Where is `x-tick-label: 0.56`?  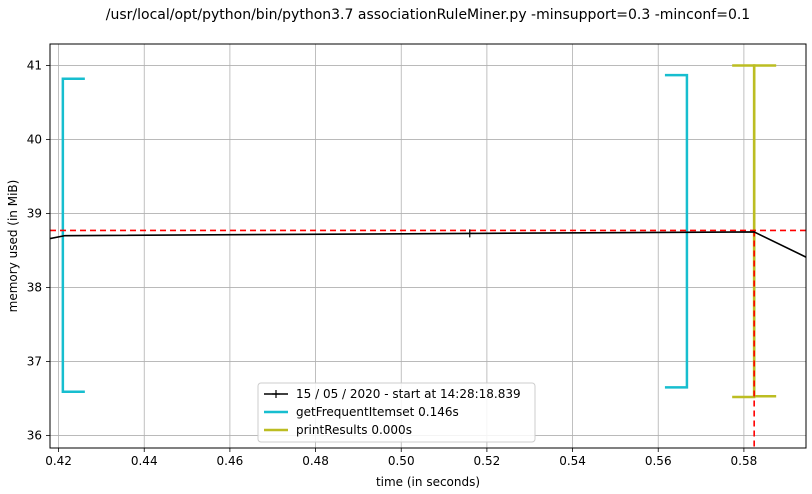
x-tick-label: 0.56 is located at coordinates (658, 461).